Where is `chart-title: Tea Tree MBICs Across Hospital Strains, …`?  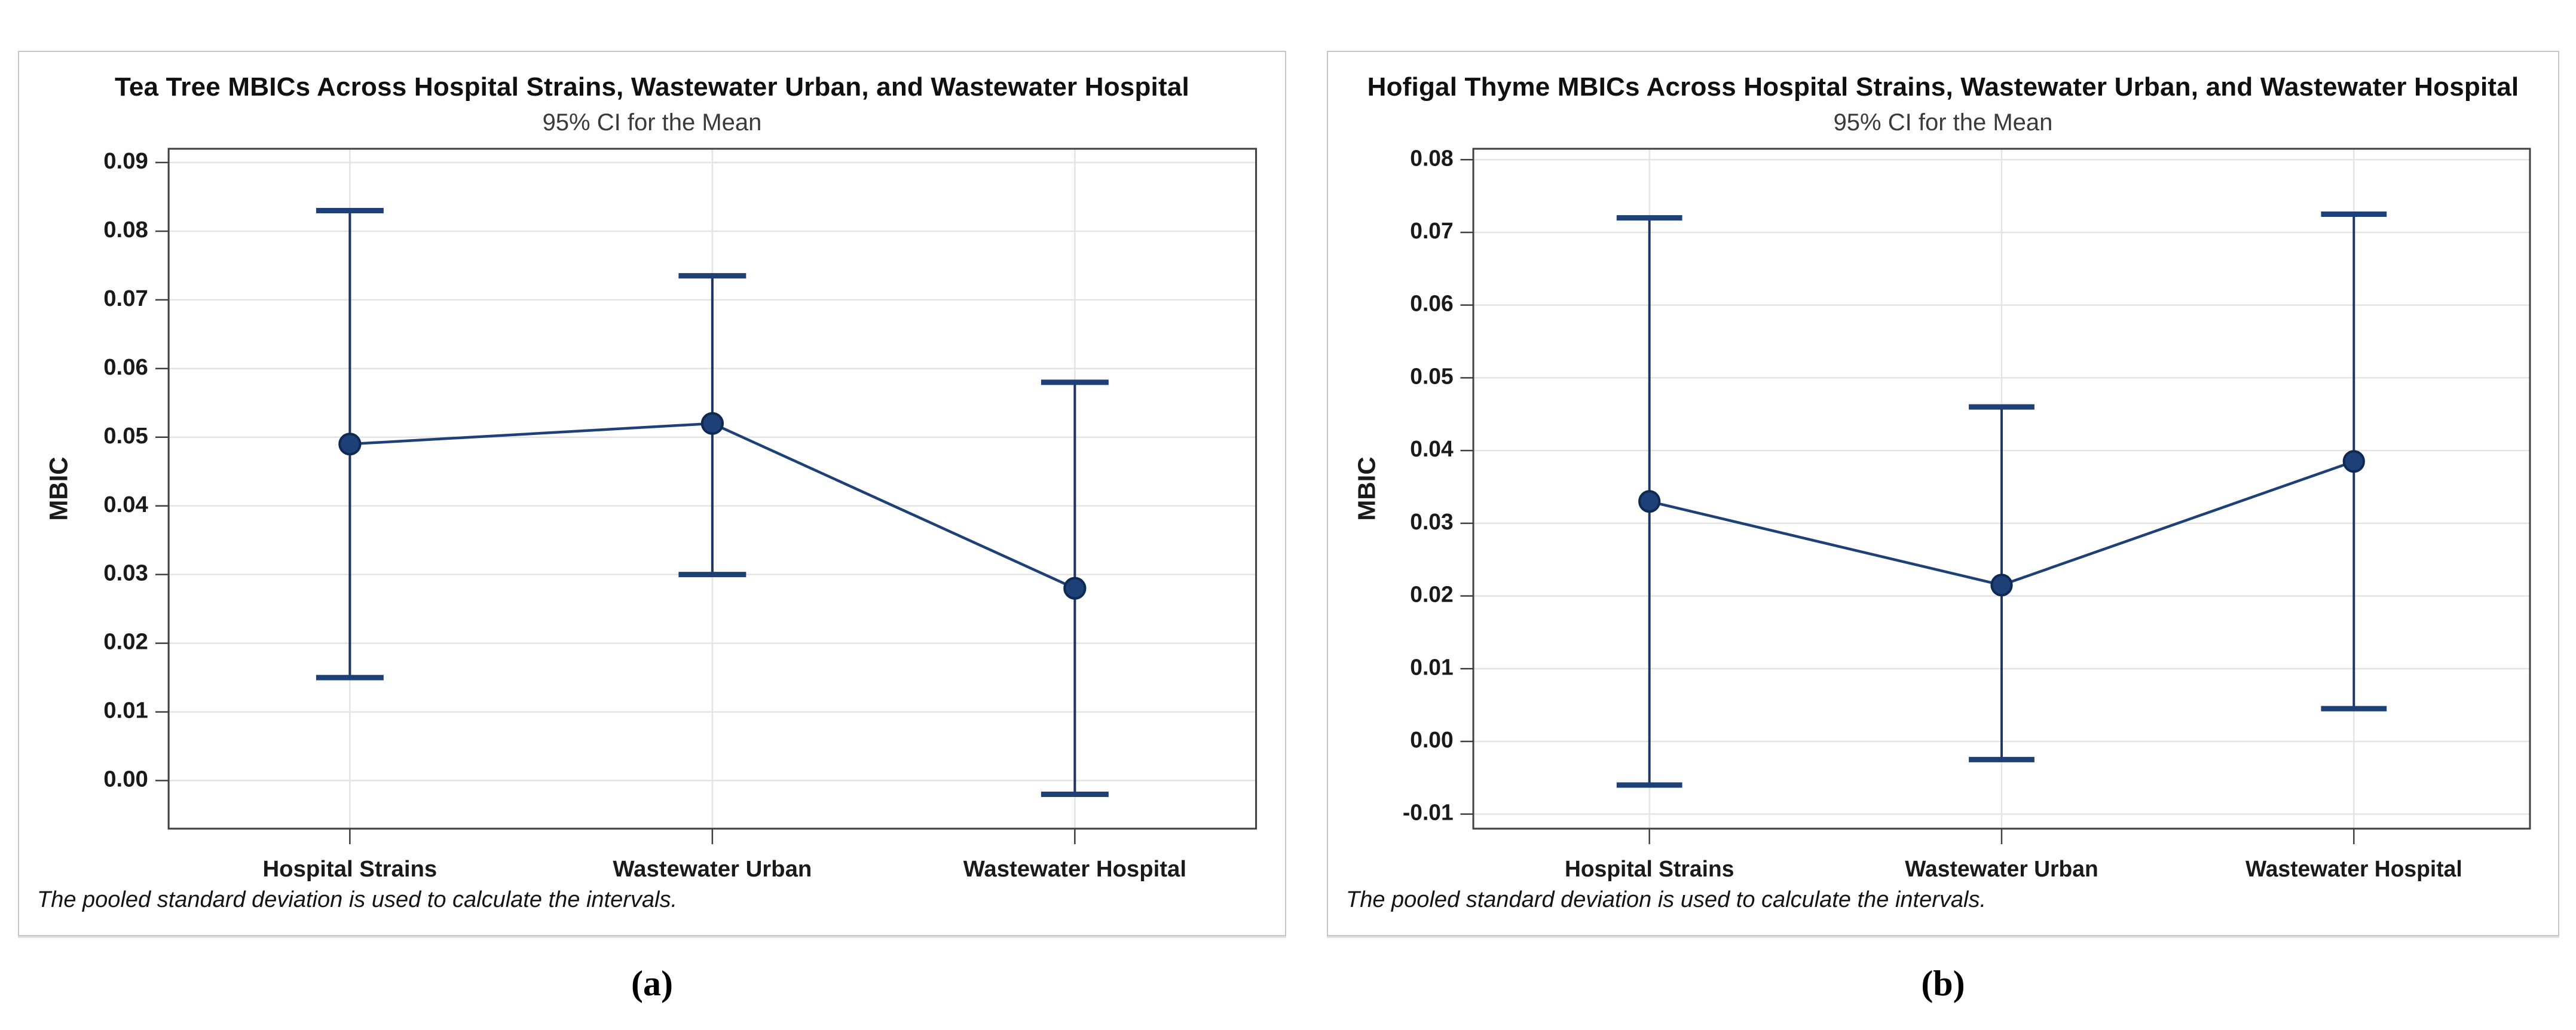 chart-title: Tea Tree MBICs Across Hospital Strains, … is located at coordinates (652, 87).